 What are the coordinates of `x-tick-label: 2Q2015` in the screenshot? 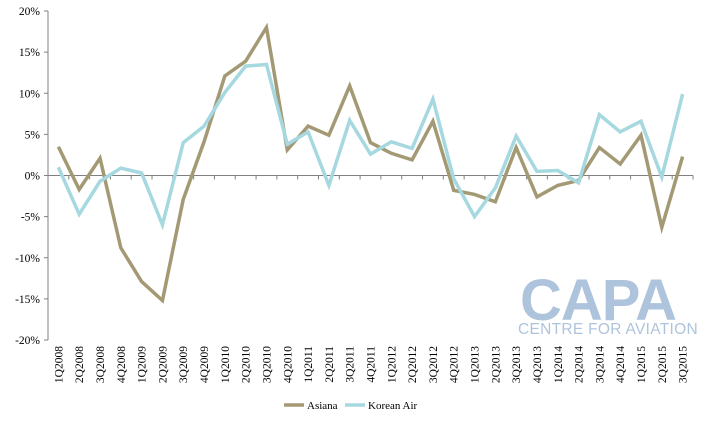 It's located at (663, 364).